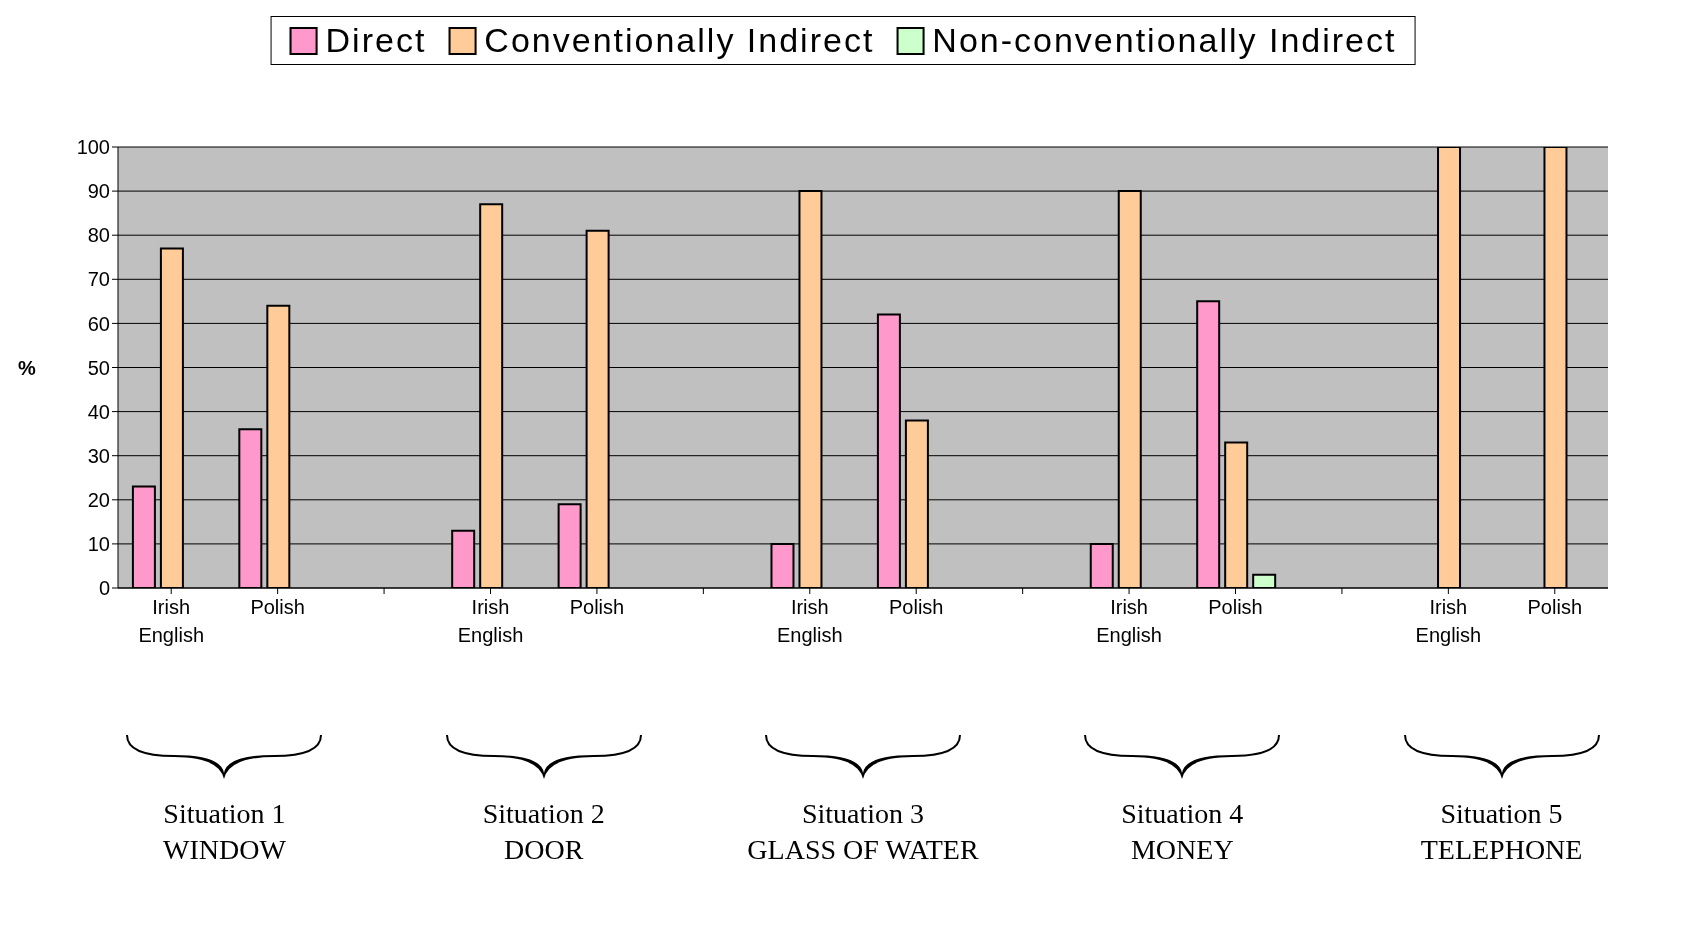 The height and width of the screenshot is (935, 1691). What do you see at coordinates (98, 455) in the screenshot?
I see `y-tick-label: 30` at bounding box center [98, 455].